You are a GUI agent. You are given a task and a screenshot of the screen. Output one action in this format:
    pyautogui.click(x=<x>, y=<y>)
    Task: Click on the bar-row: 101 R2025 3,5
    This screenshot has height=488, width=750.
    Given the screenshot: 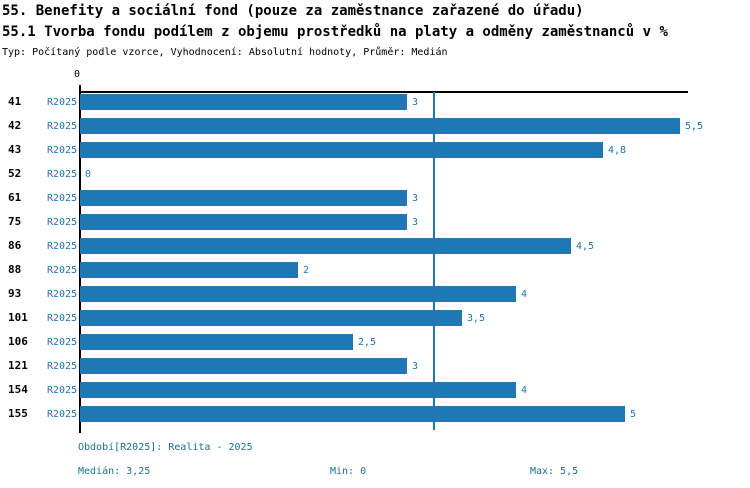 What is the action you would take?
    pyautogui.click(x=375, y=318)
    